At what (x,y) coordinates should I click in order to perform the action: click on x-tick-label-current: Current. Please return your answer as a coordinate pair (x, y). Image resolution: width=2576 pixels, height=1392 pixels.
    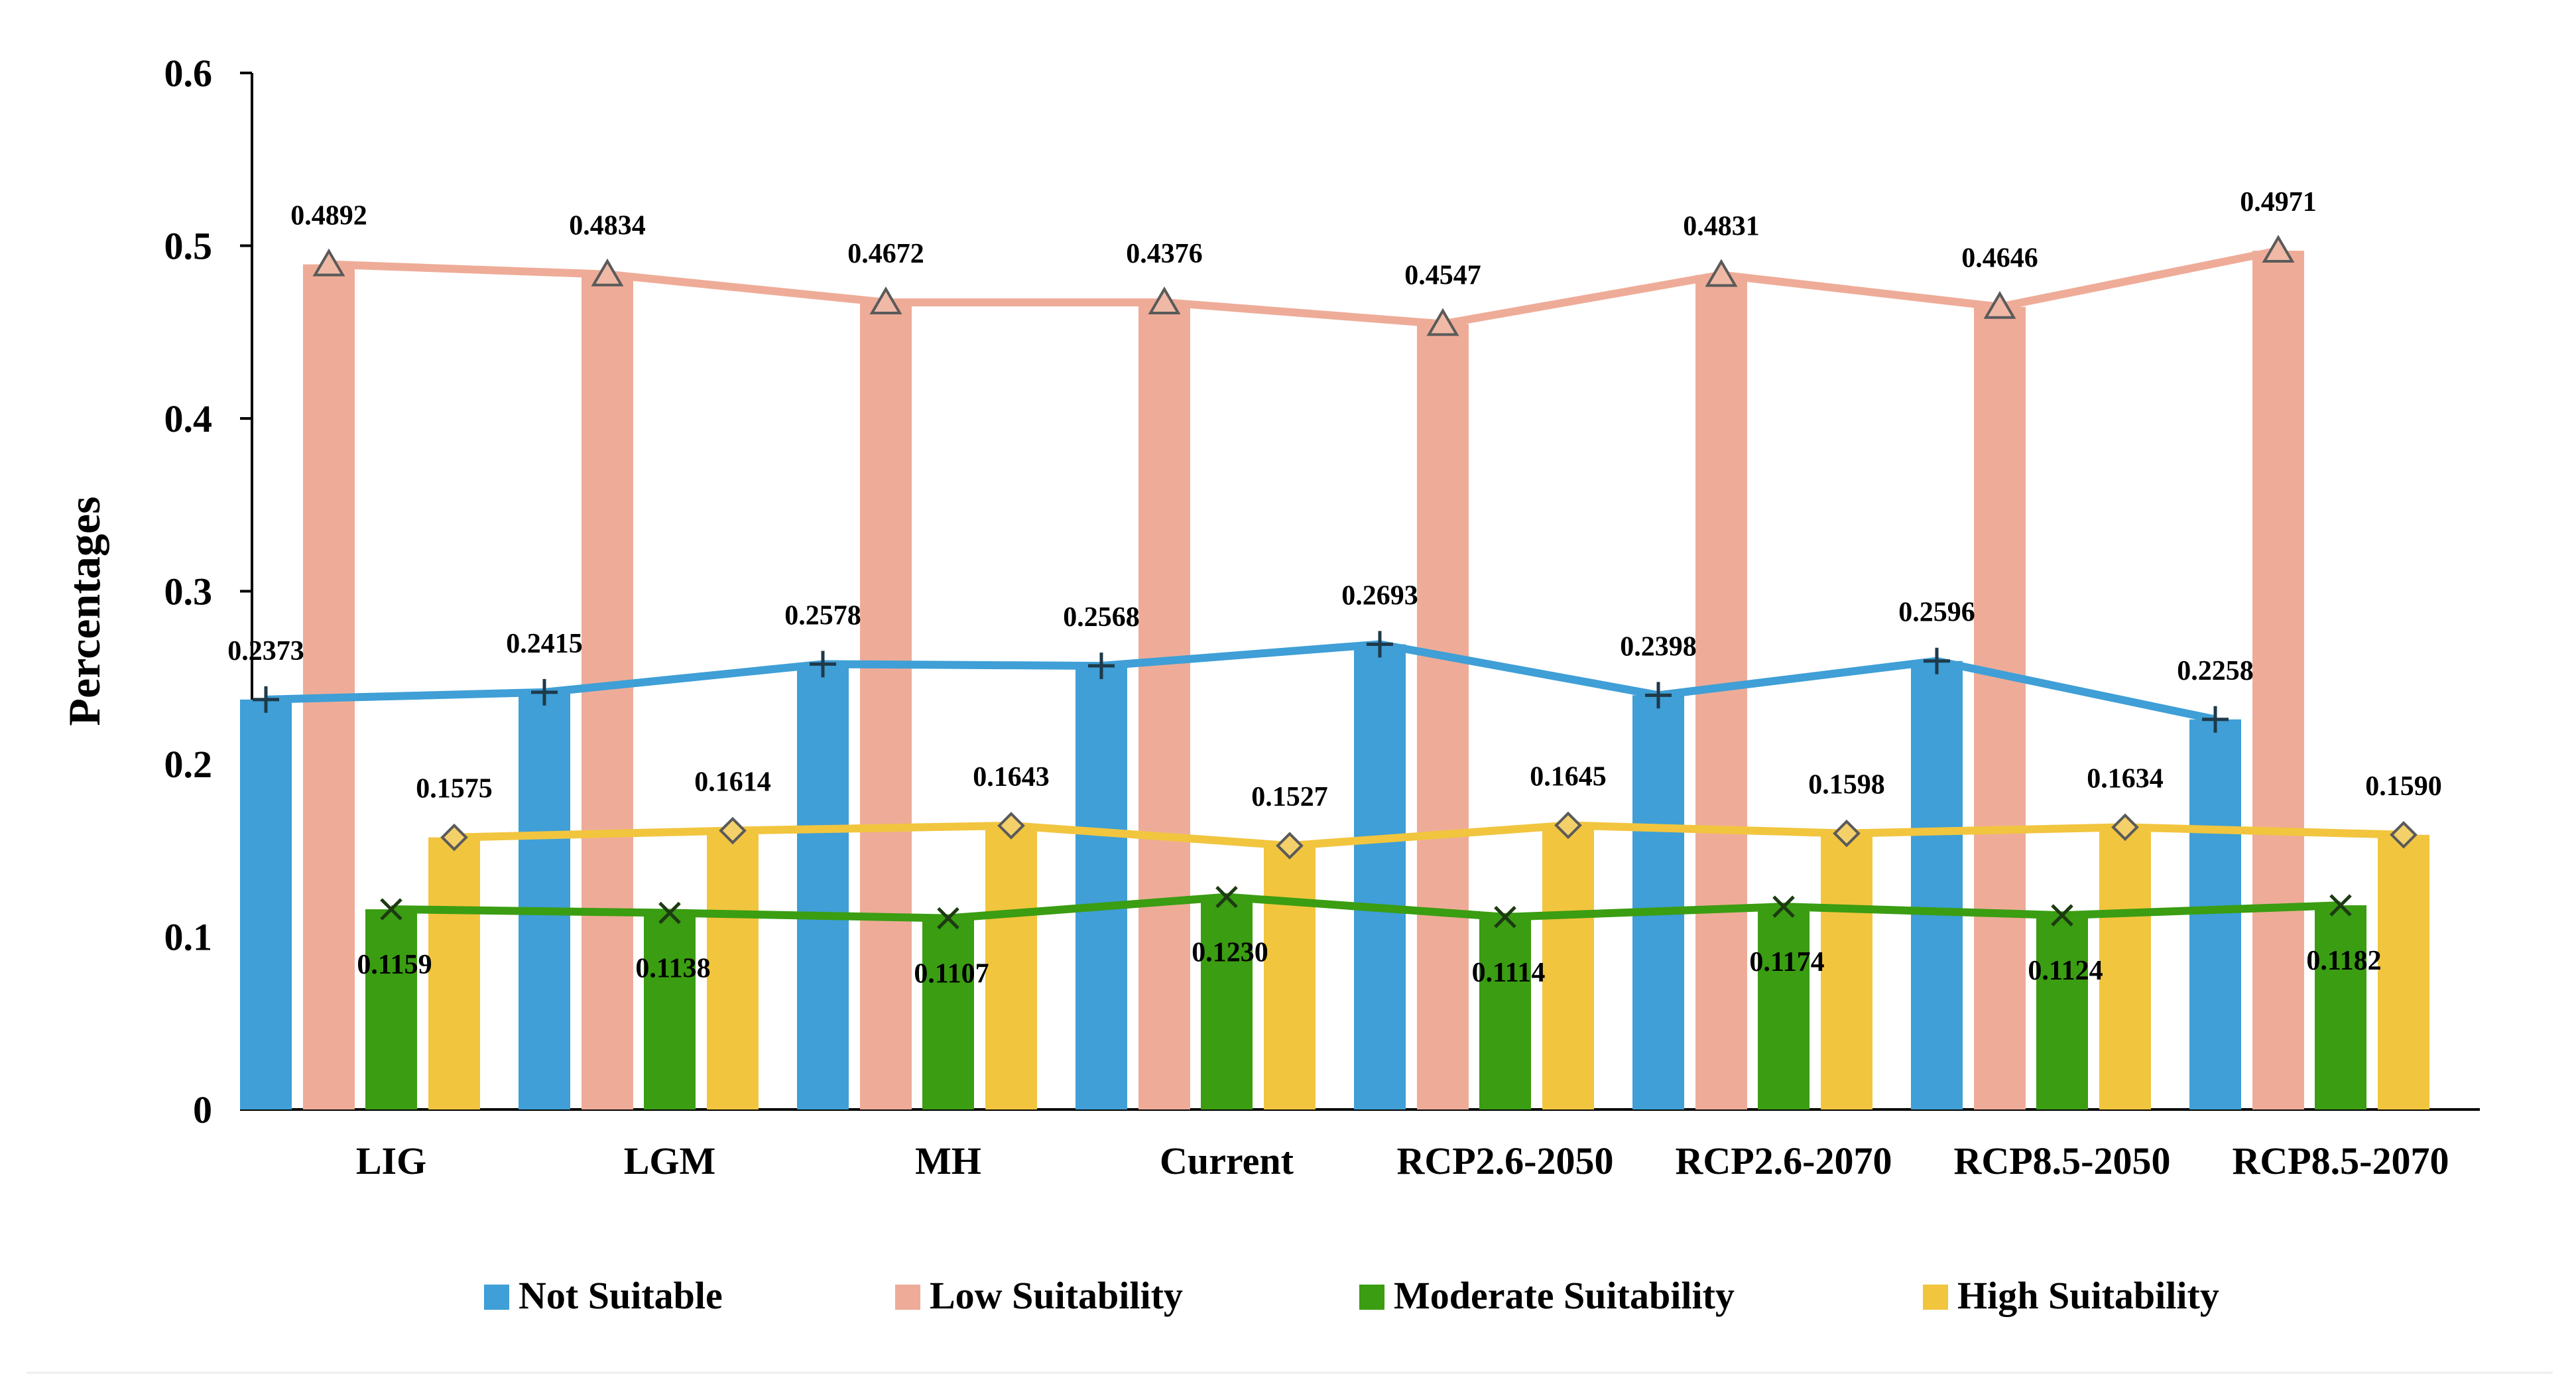
    Looking at the image, I should click on (1227, 1161).